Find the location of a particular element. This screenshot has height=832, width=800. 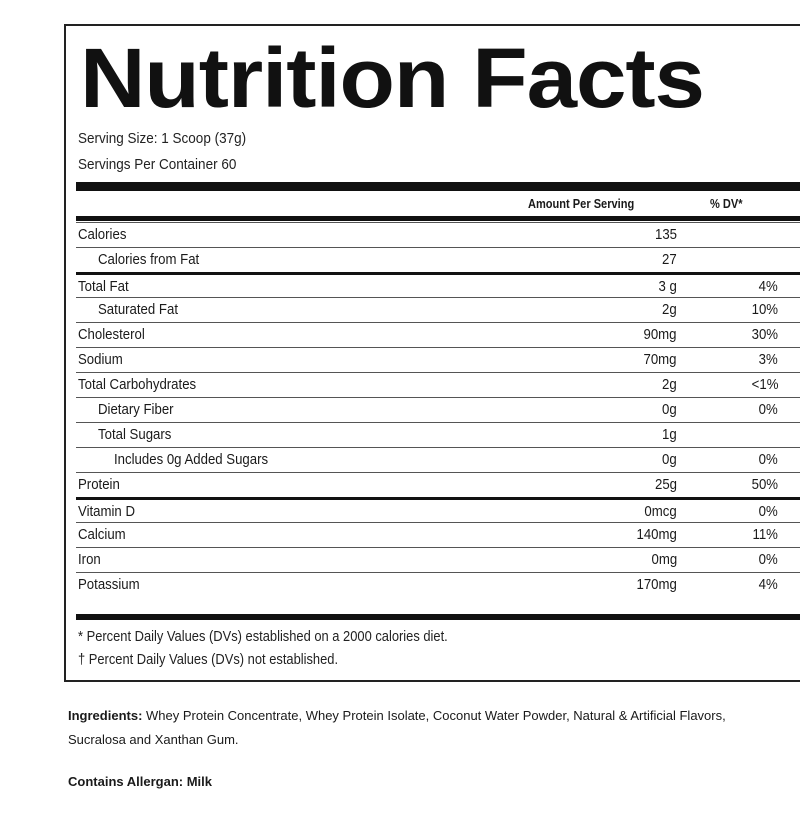

nutrient-name: Calories is located at coordinates (102, 234).